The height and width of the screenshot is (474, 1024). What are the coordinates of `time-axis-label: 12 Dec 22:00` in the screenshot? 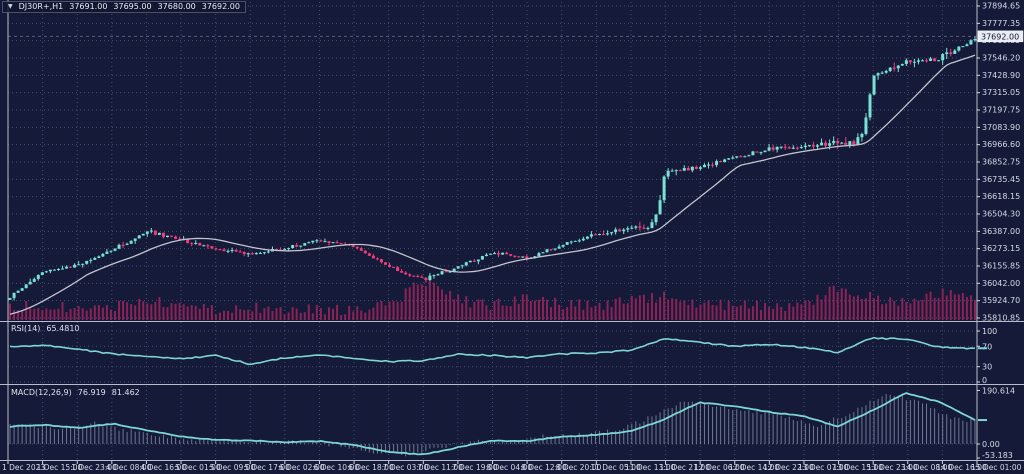 It's located at (788, 467).